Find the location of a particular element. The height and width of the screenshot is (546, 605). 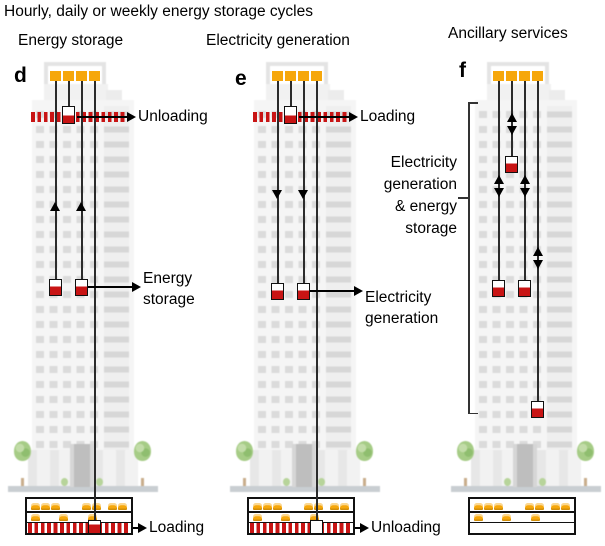

label-loading-top: Loading is located at coordinates (388, 116).